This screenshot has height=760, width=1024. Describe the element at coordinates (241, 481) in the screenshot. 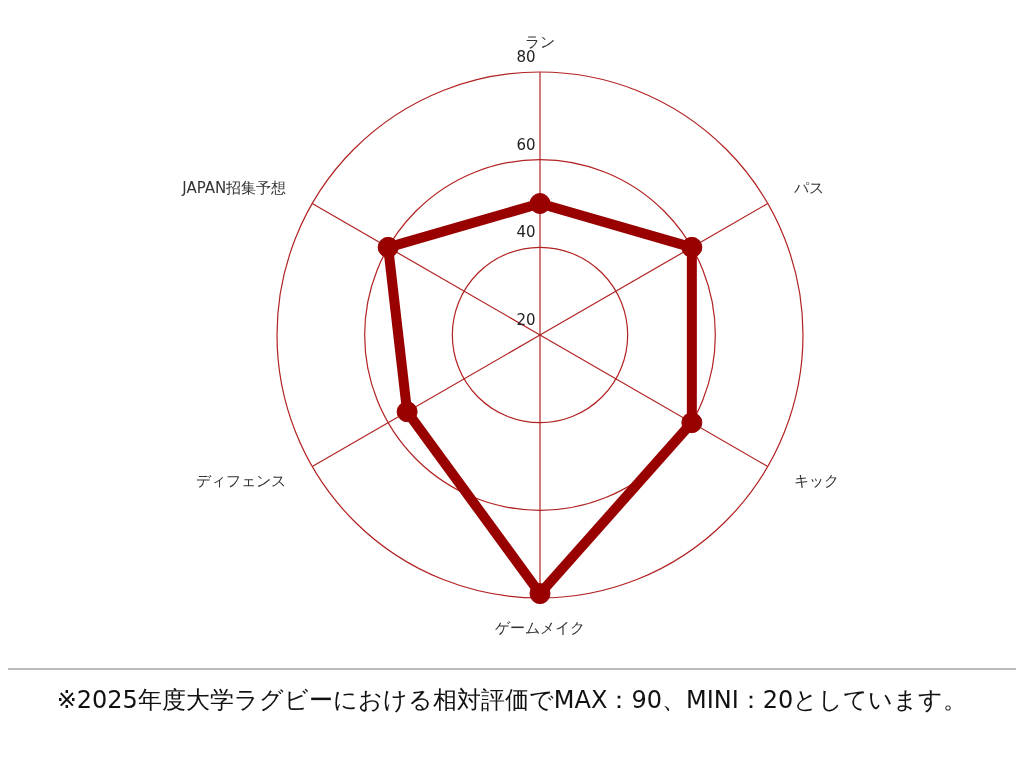

I see `spoke-label: ディフェンス` at that location.